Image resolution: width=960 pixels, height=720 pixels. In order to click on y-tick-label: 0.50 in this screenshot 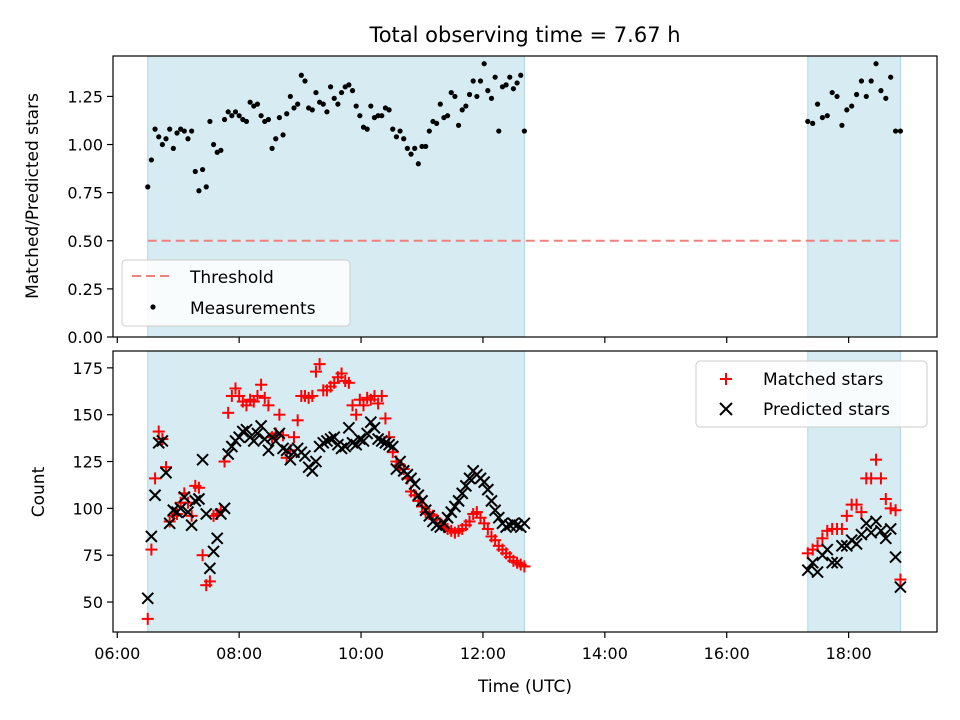, I will do `click(85, 241)`.